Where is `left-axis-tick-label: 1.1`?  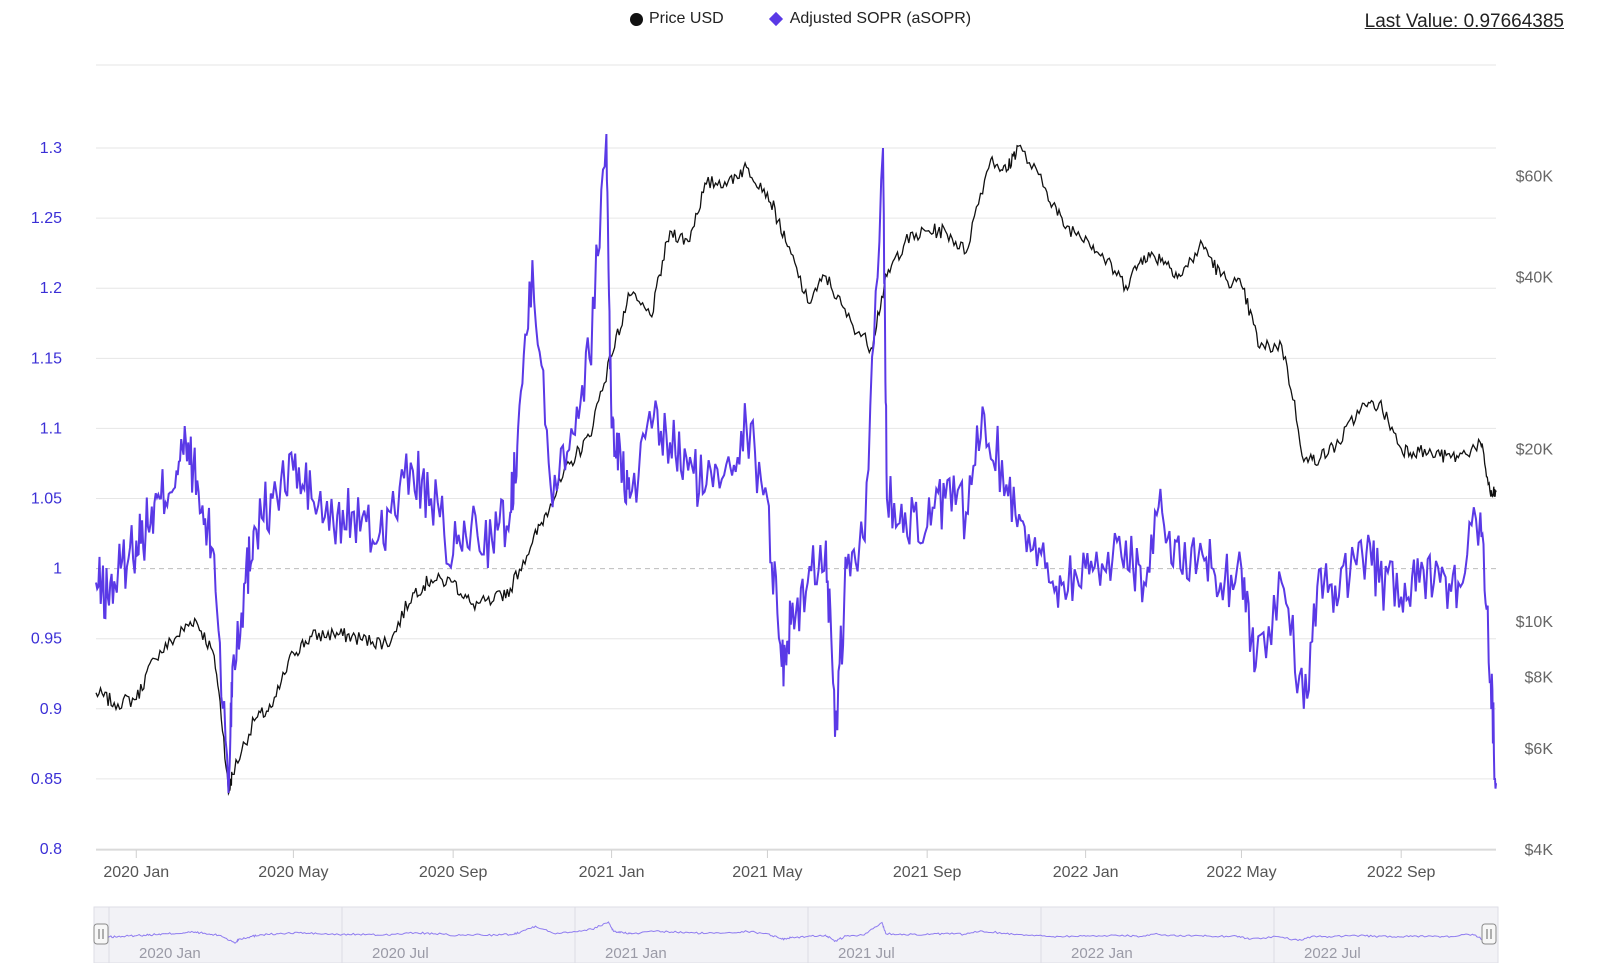
left-axis-tick-label: 1.1 is located at coordinates (51, 428).